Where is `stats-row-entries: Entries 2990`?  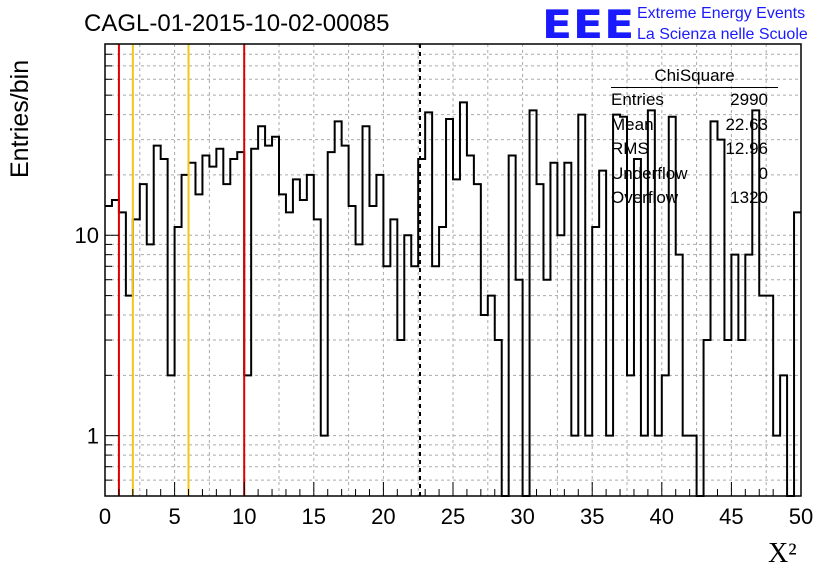 stats-row-entries: Entries 2990 is located at coordinates (694, 100).